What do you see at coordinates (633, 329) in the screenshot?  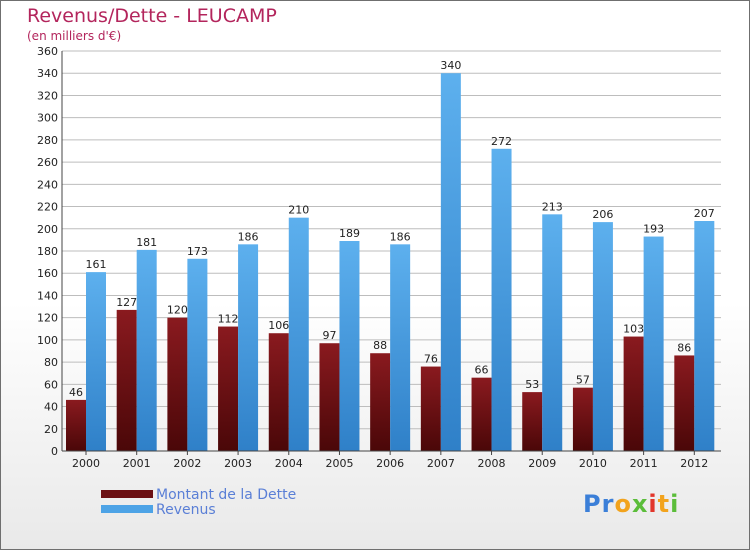 I see `data-label-dette: 103` at bounding box center [633, 329].